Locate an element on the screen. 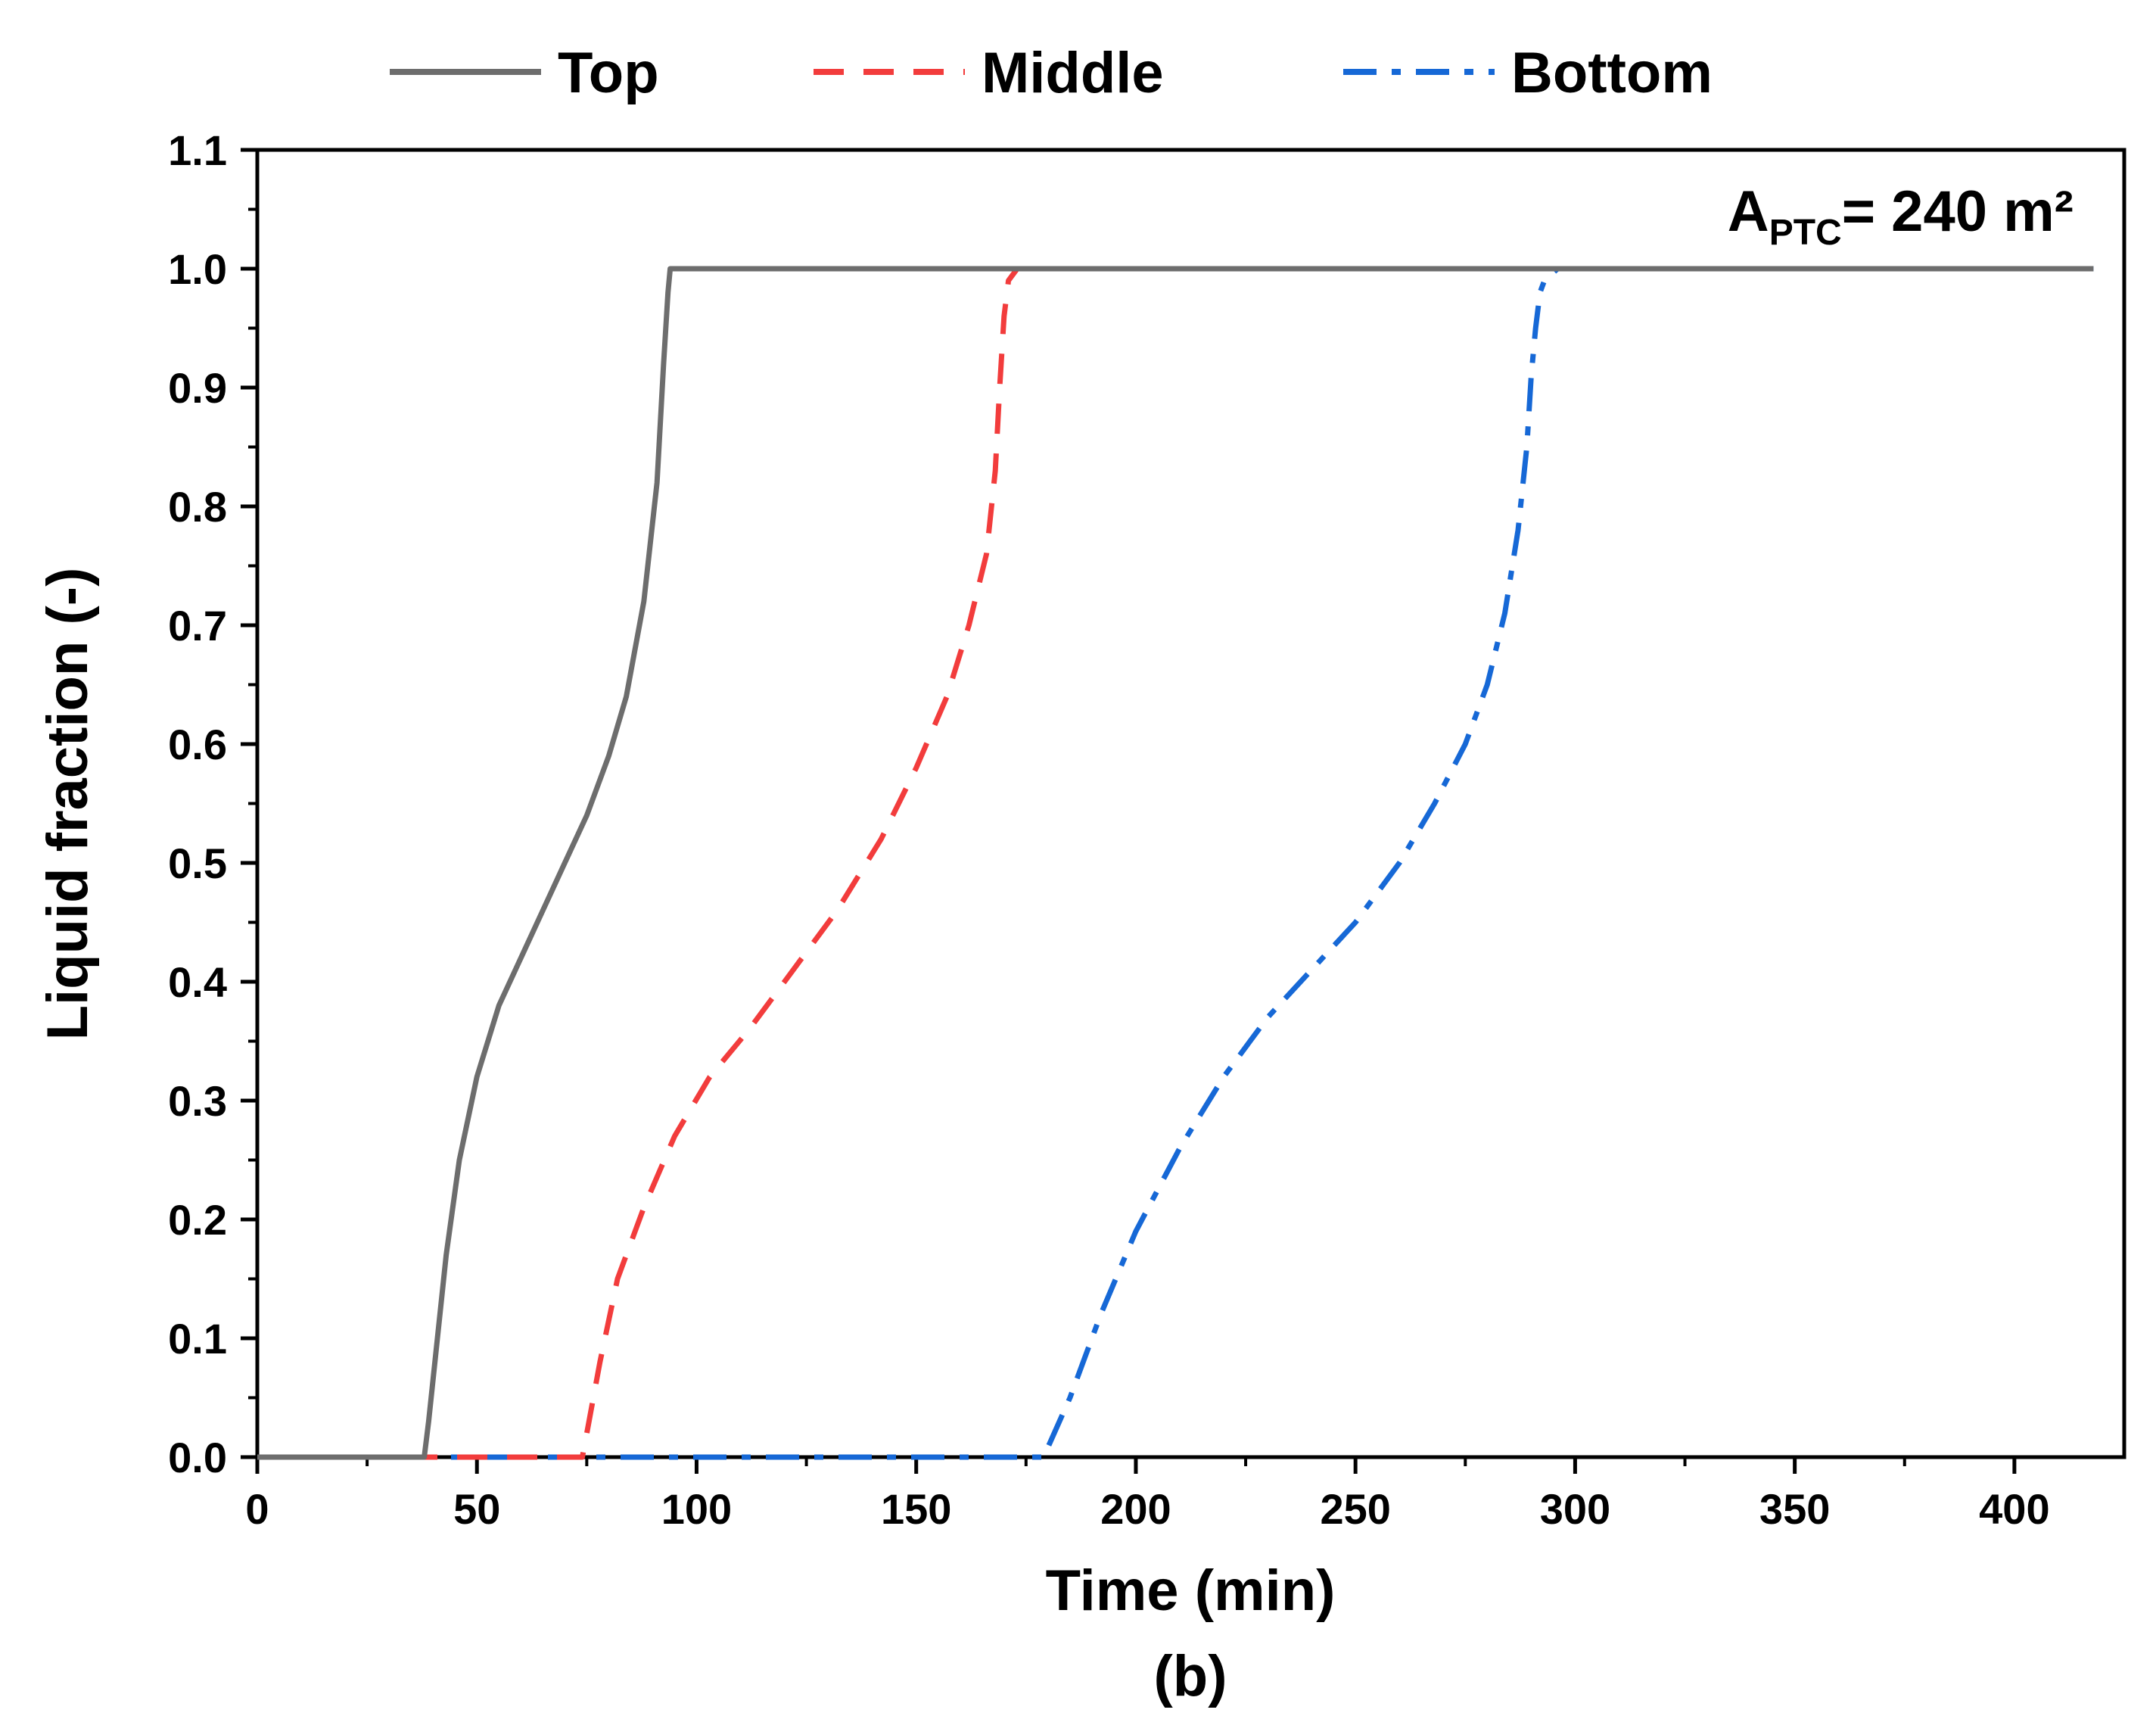 This screenshot has height=1716, width=2156. area-annotation: APTC= 240 m² is located at coordinates (1901, 216).